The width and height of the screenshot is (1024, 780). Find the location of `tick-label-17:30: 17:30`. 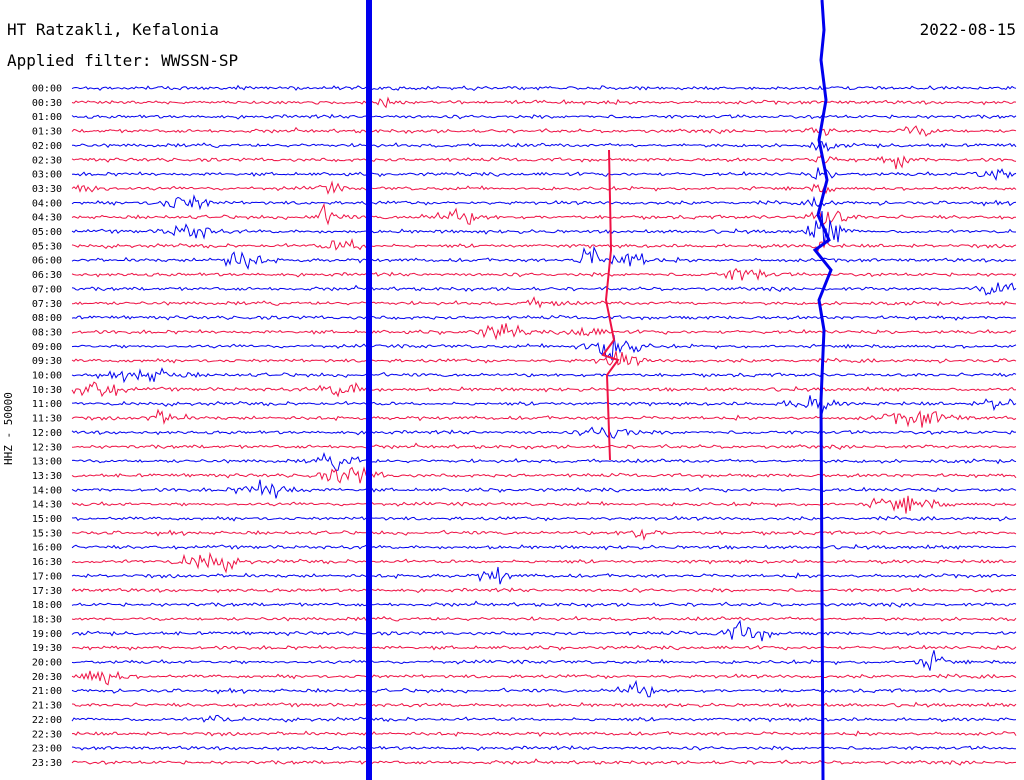

tick-label-17:30: 17:30 is located at coordinates (47, 591).